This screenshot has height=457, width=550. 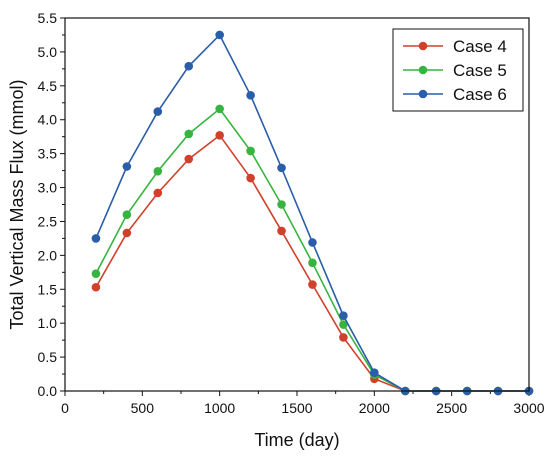 What do you see at coordinates (296, 440) in the screenshot?
I see `x-axis-title: Time (day)` at bounding box center [296, 440].